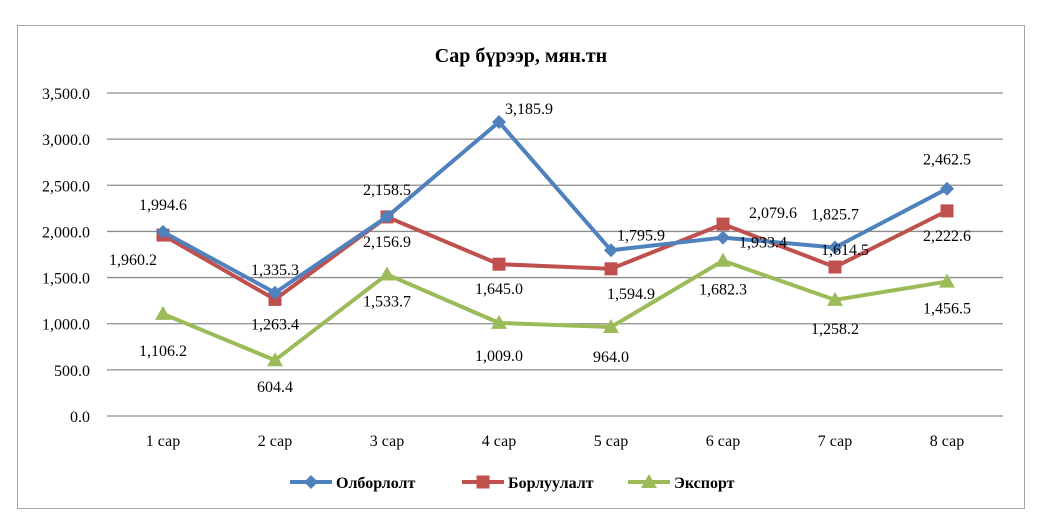 This screenshot has height=519, width=1038. What do you see at coordinates (835, 441) in the screenshot?
I see `x-tick-label: 7 сар` at bounding box center [835, 441].